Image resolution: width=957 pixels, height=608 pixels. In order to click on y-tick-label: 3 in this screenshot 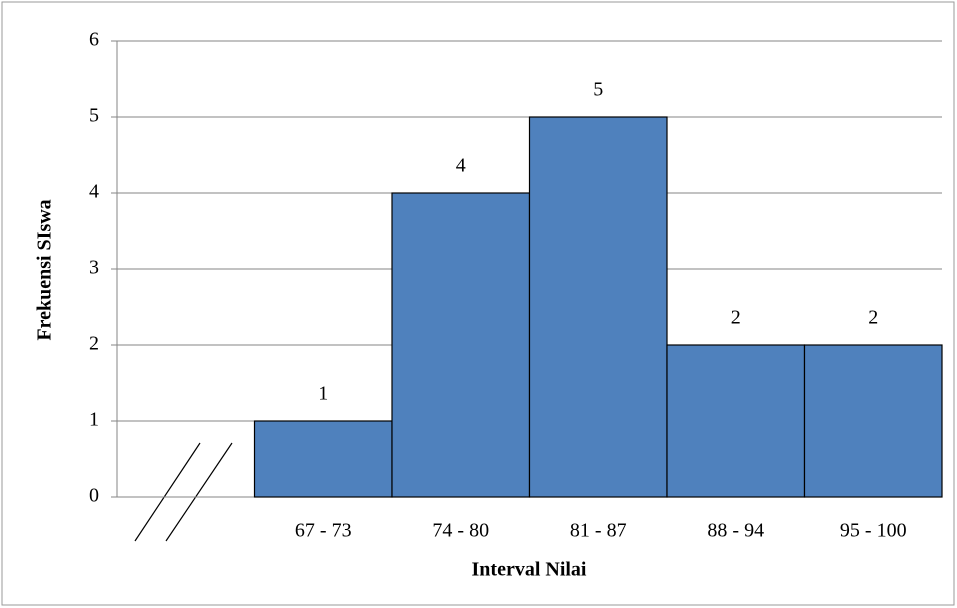, I will do `click(94, 268)`.